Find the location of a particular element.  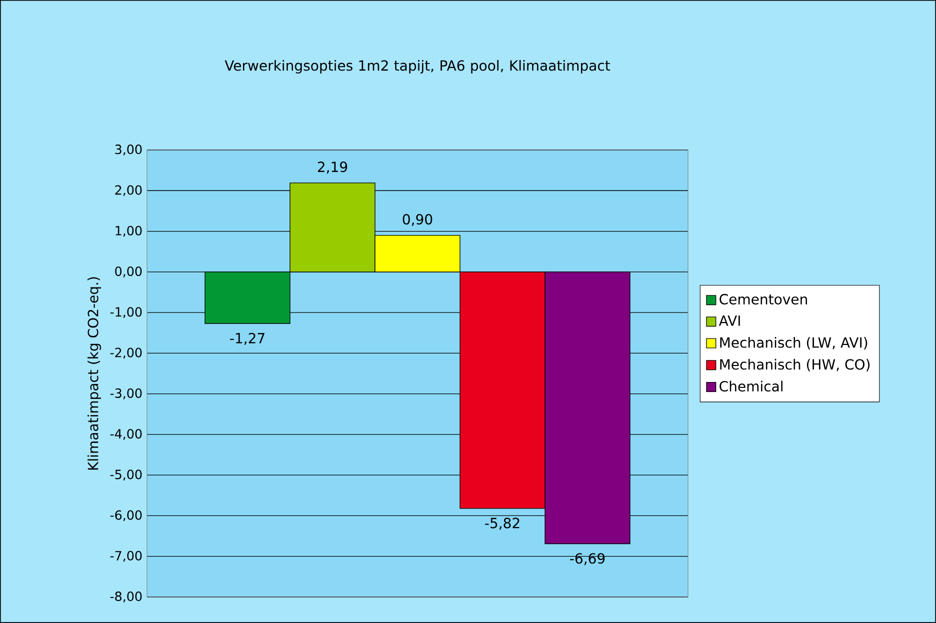

y-tick-label: 1,00 is located at coordinates (129, 231).